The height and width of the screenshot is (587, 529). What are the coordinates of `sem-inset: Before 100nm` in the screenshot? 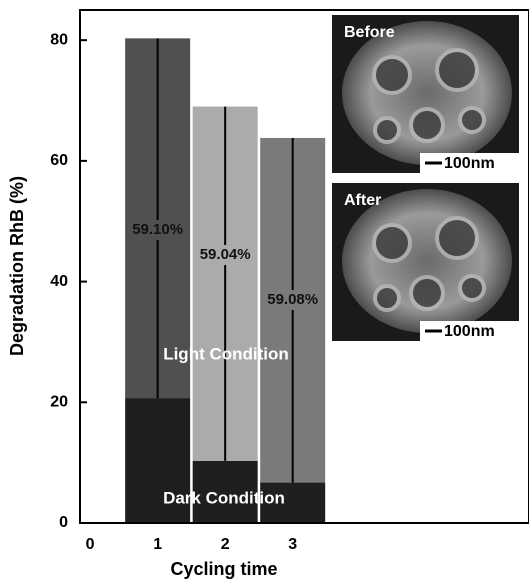 It's located at (425, 94).